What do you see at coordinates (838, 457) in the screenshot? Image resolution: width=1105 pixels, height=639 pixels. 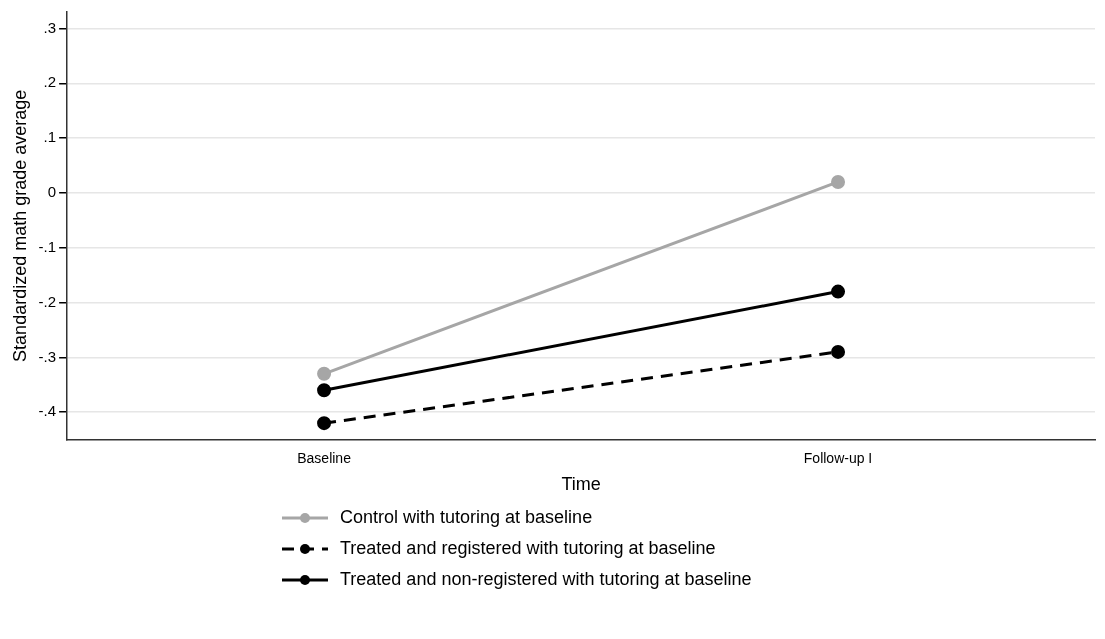 I see `x-tick-label: Follow-up I` at bounding box center [838, 457].